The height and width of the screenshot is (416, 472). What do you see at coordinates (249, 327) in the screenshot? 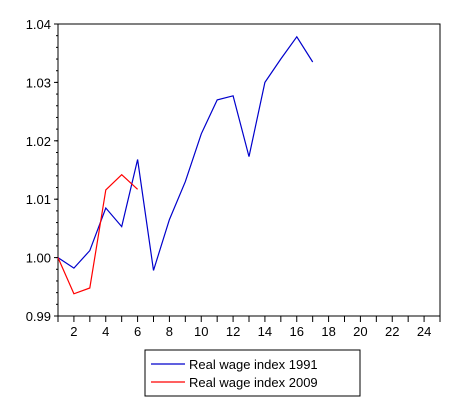
I see `x-axis: 2 4 6 8 10 12 14 16 18 20 22 24` at bounding box center [249, 327].